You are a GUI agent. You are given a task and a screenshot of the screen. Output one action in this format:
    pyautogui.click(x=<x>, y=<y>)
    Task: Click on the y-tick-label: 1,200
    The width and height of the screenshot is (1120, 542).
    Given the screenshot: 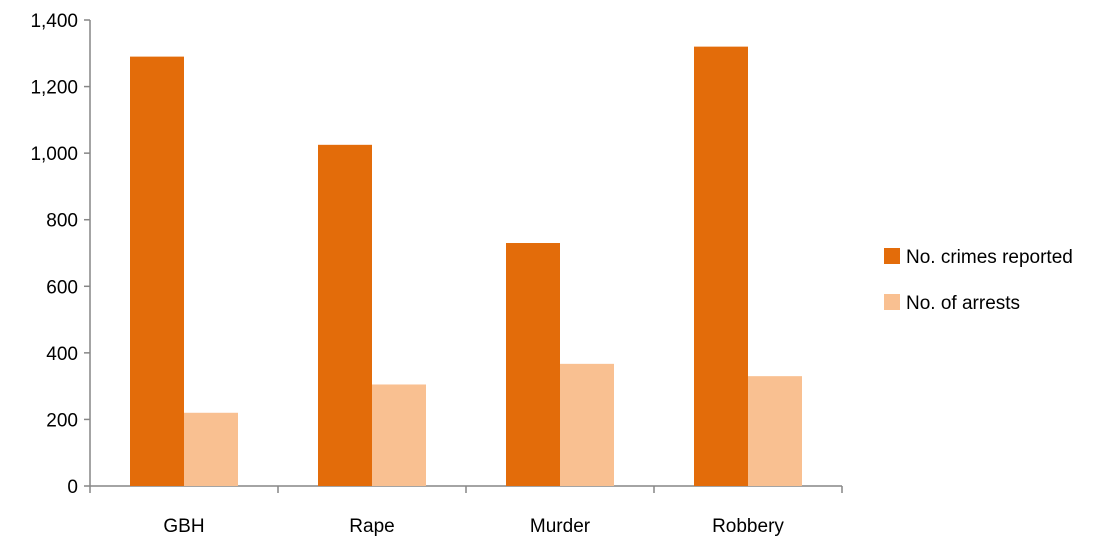 What is the action you would take?
    pyautogui.click(x=54, y=88)
    